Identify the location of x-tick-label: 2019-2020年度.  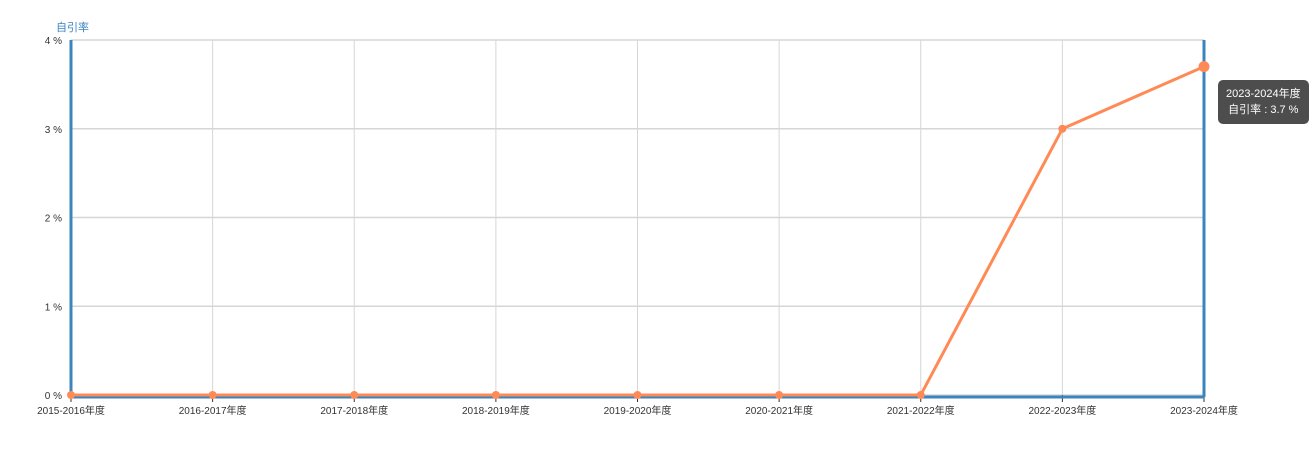
(638, 410).